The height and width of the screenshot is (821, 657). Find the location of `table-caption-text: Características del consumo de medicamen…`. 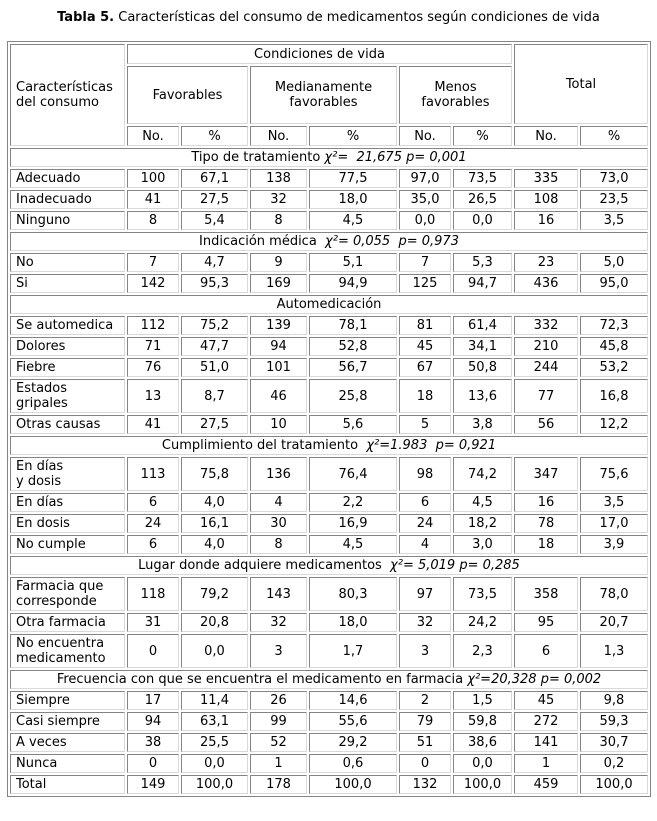

table-caption-text: Características del consumo de medicamen… is located at coordinates (357, 17).